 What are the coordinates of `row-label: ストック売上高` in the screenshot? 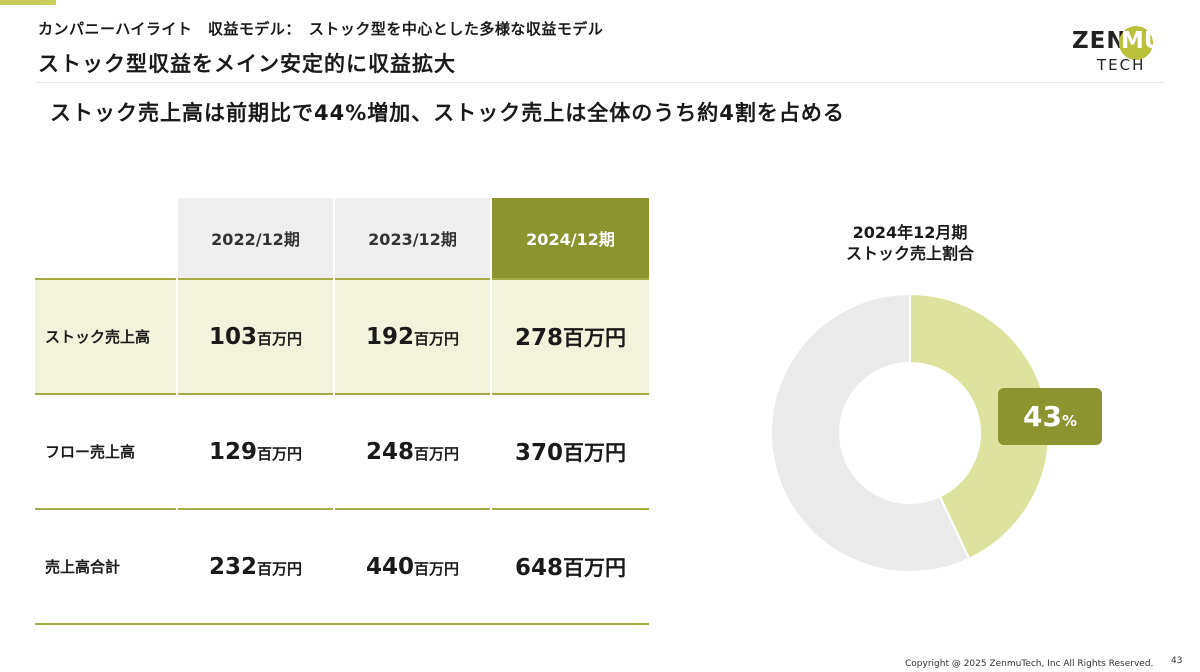 It's located at (106, 336).